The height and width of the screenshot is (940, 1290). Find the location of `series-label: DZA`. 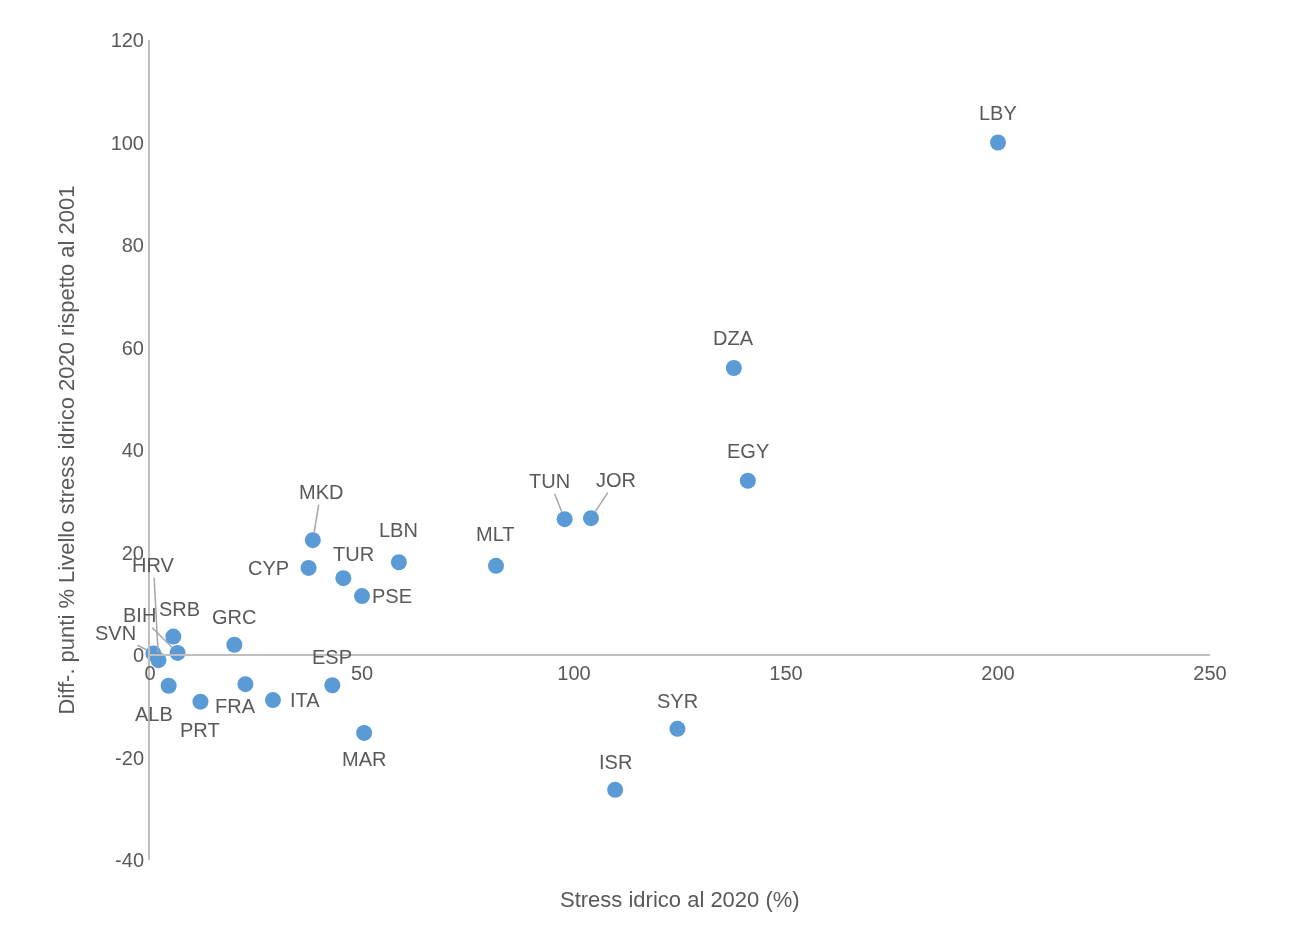

series-label: DZA is located at coordinates (733, 338).